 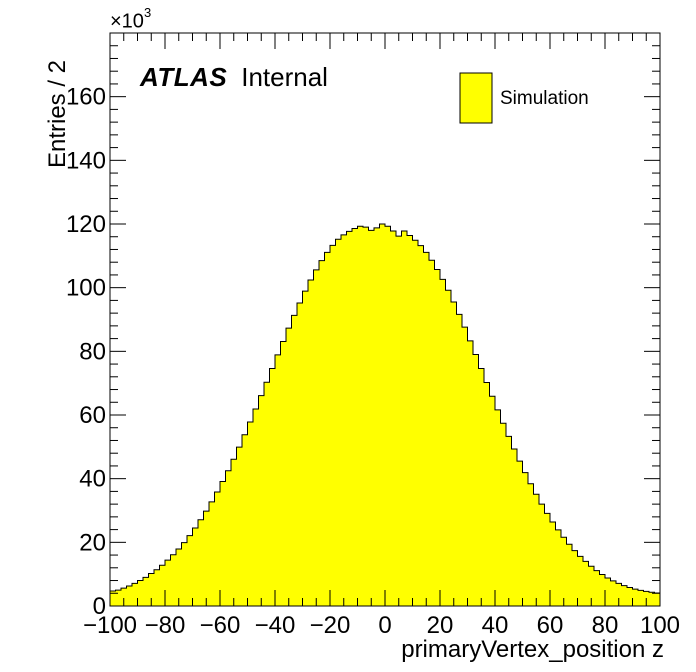 I want to click on atlas-label: ATLAS Internal, so click(x=234, y=77).